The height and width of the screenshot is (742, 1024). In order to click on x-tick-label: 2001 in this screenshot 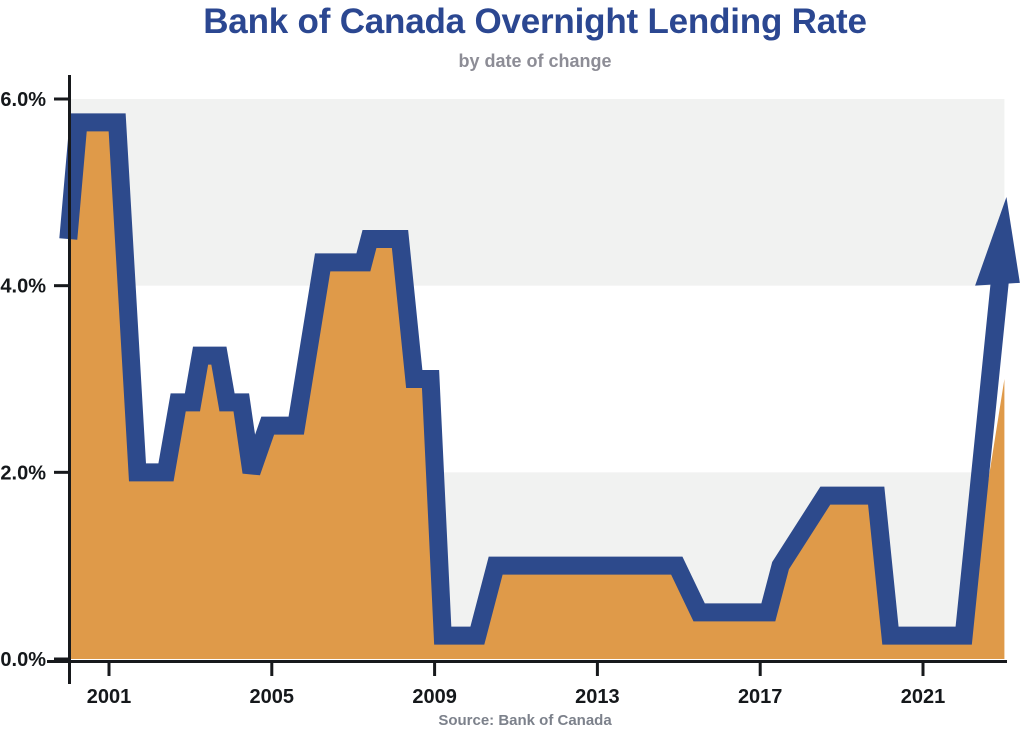, I will do `click(109, 697)`.